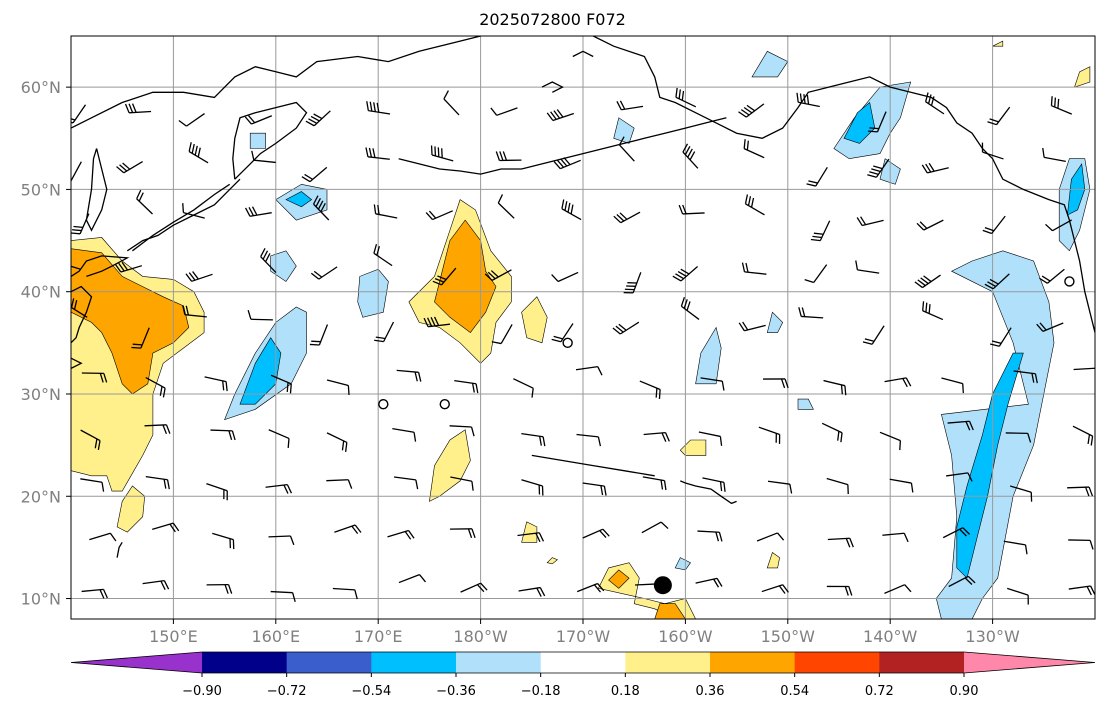 The image size is (1105, 712). Describe the element at coordinates (788, 636) in the screenshot. I see `longitude-tick-label: 150°W` at that location.